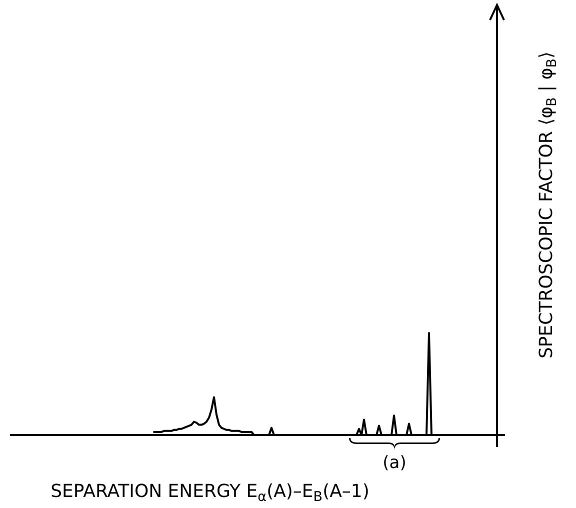 The height and width of the screenshot is (508, 576). Describe the element at coordinates (210, 493) in the screenshot. I see `x-axis-title: SEPARATION ENERGY E$_{α}$(A)–E$_{B}$(A–1)` at that location.